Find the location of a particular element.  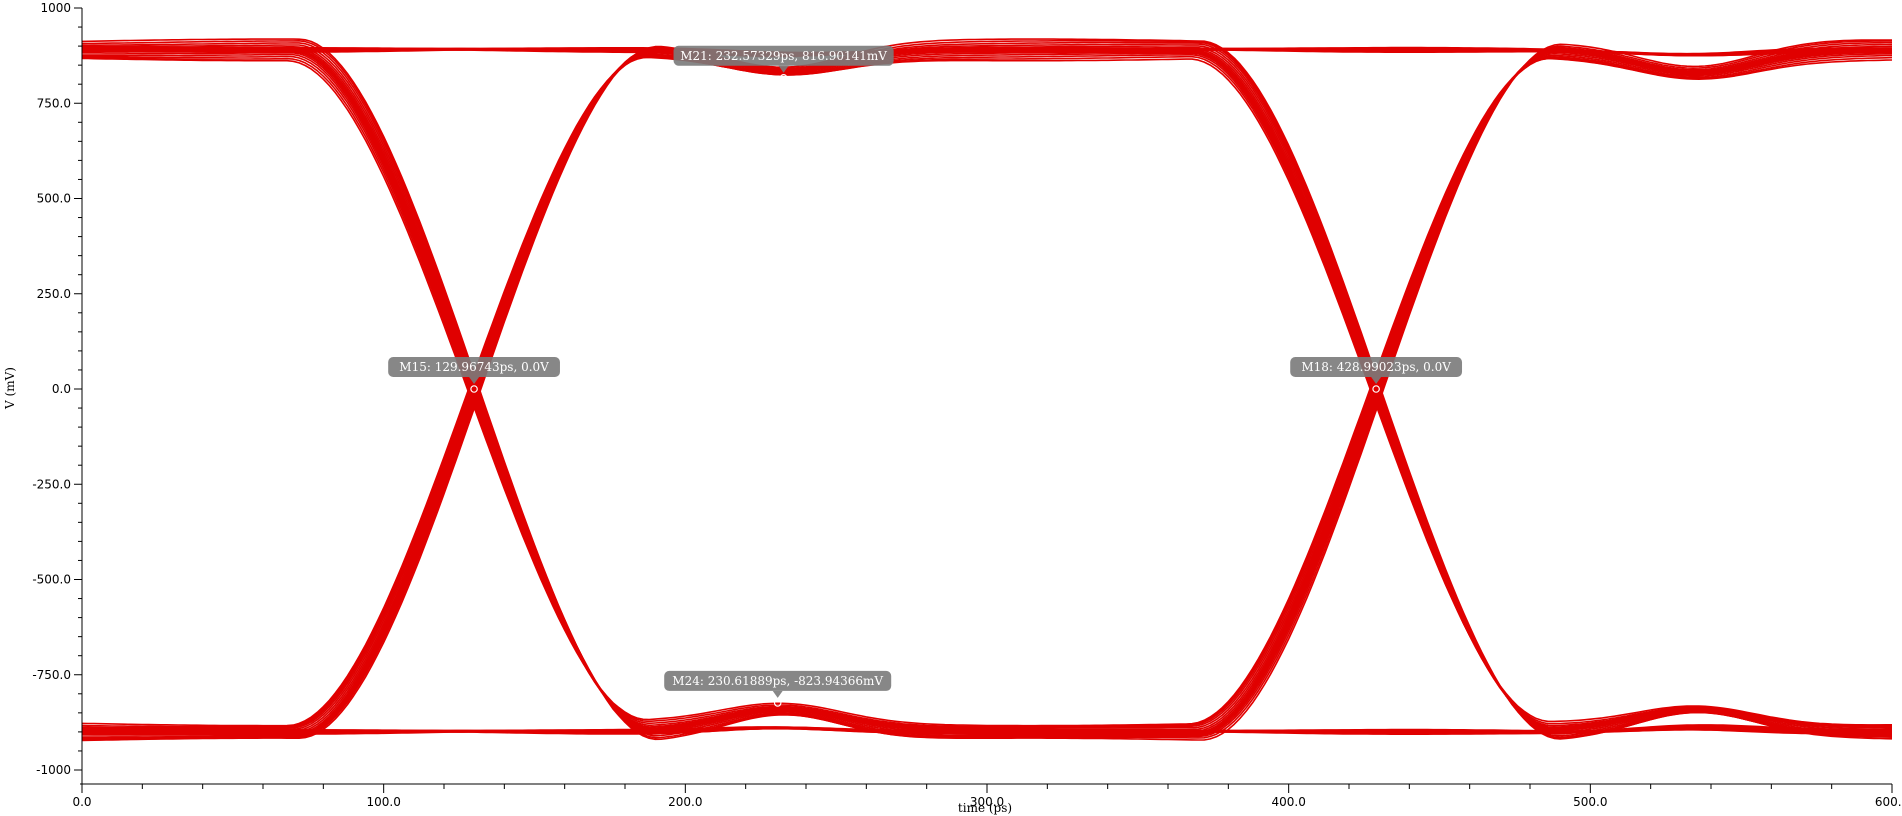

x-tick-label: 300.0 is located at coordinates (987, 802).